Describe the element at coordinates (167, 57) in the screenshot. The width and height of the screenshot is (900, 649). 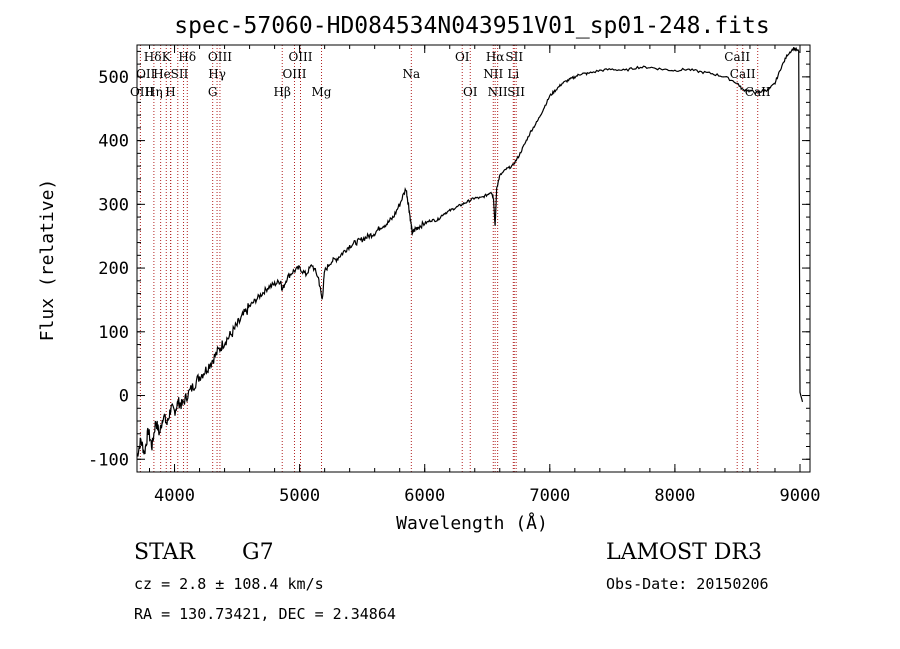
I see `spectral-line-label: K` at that location.